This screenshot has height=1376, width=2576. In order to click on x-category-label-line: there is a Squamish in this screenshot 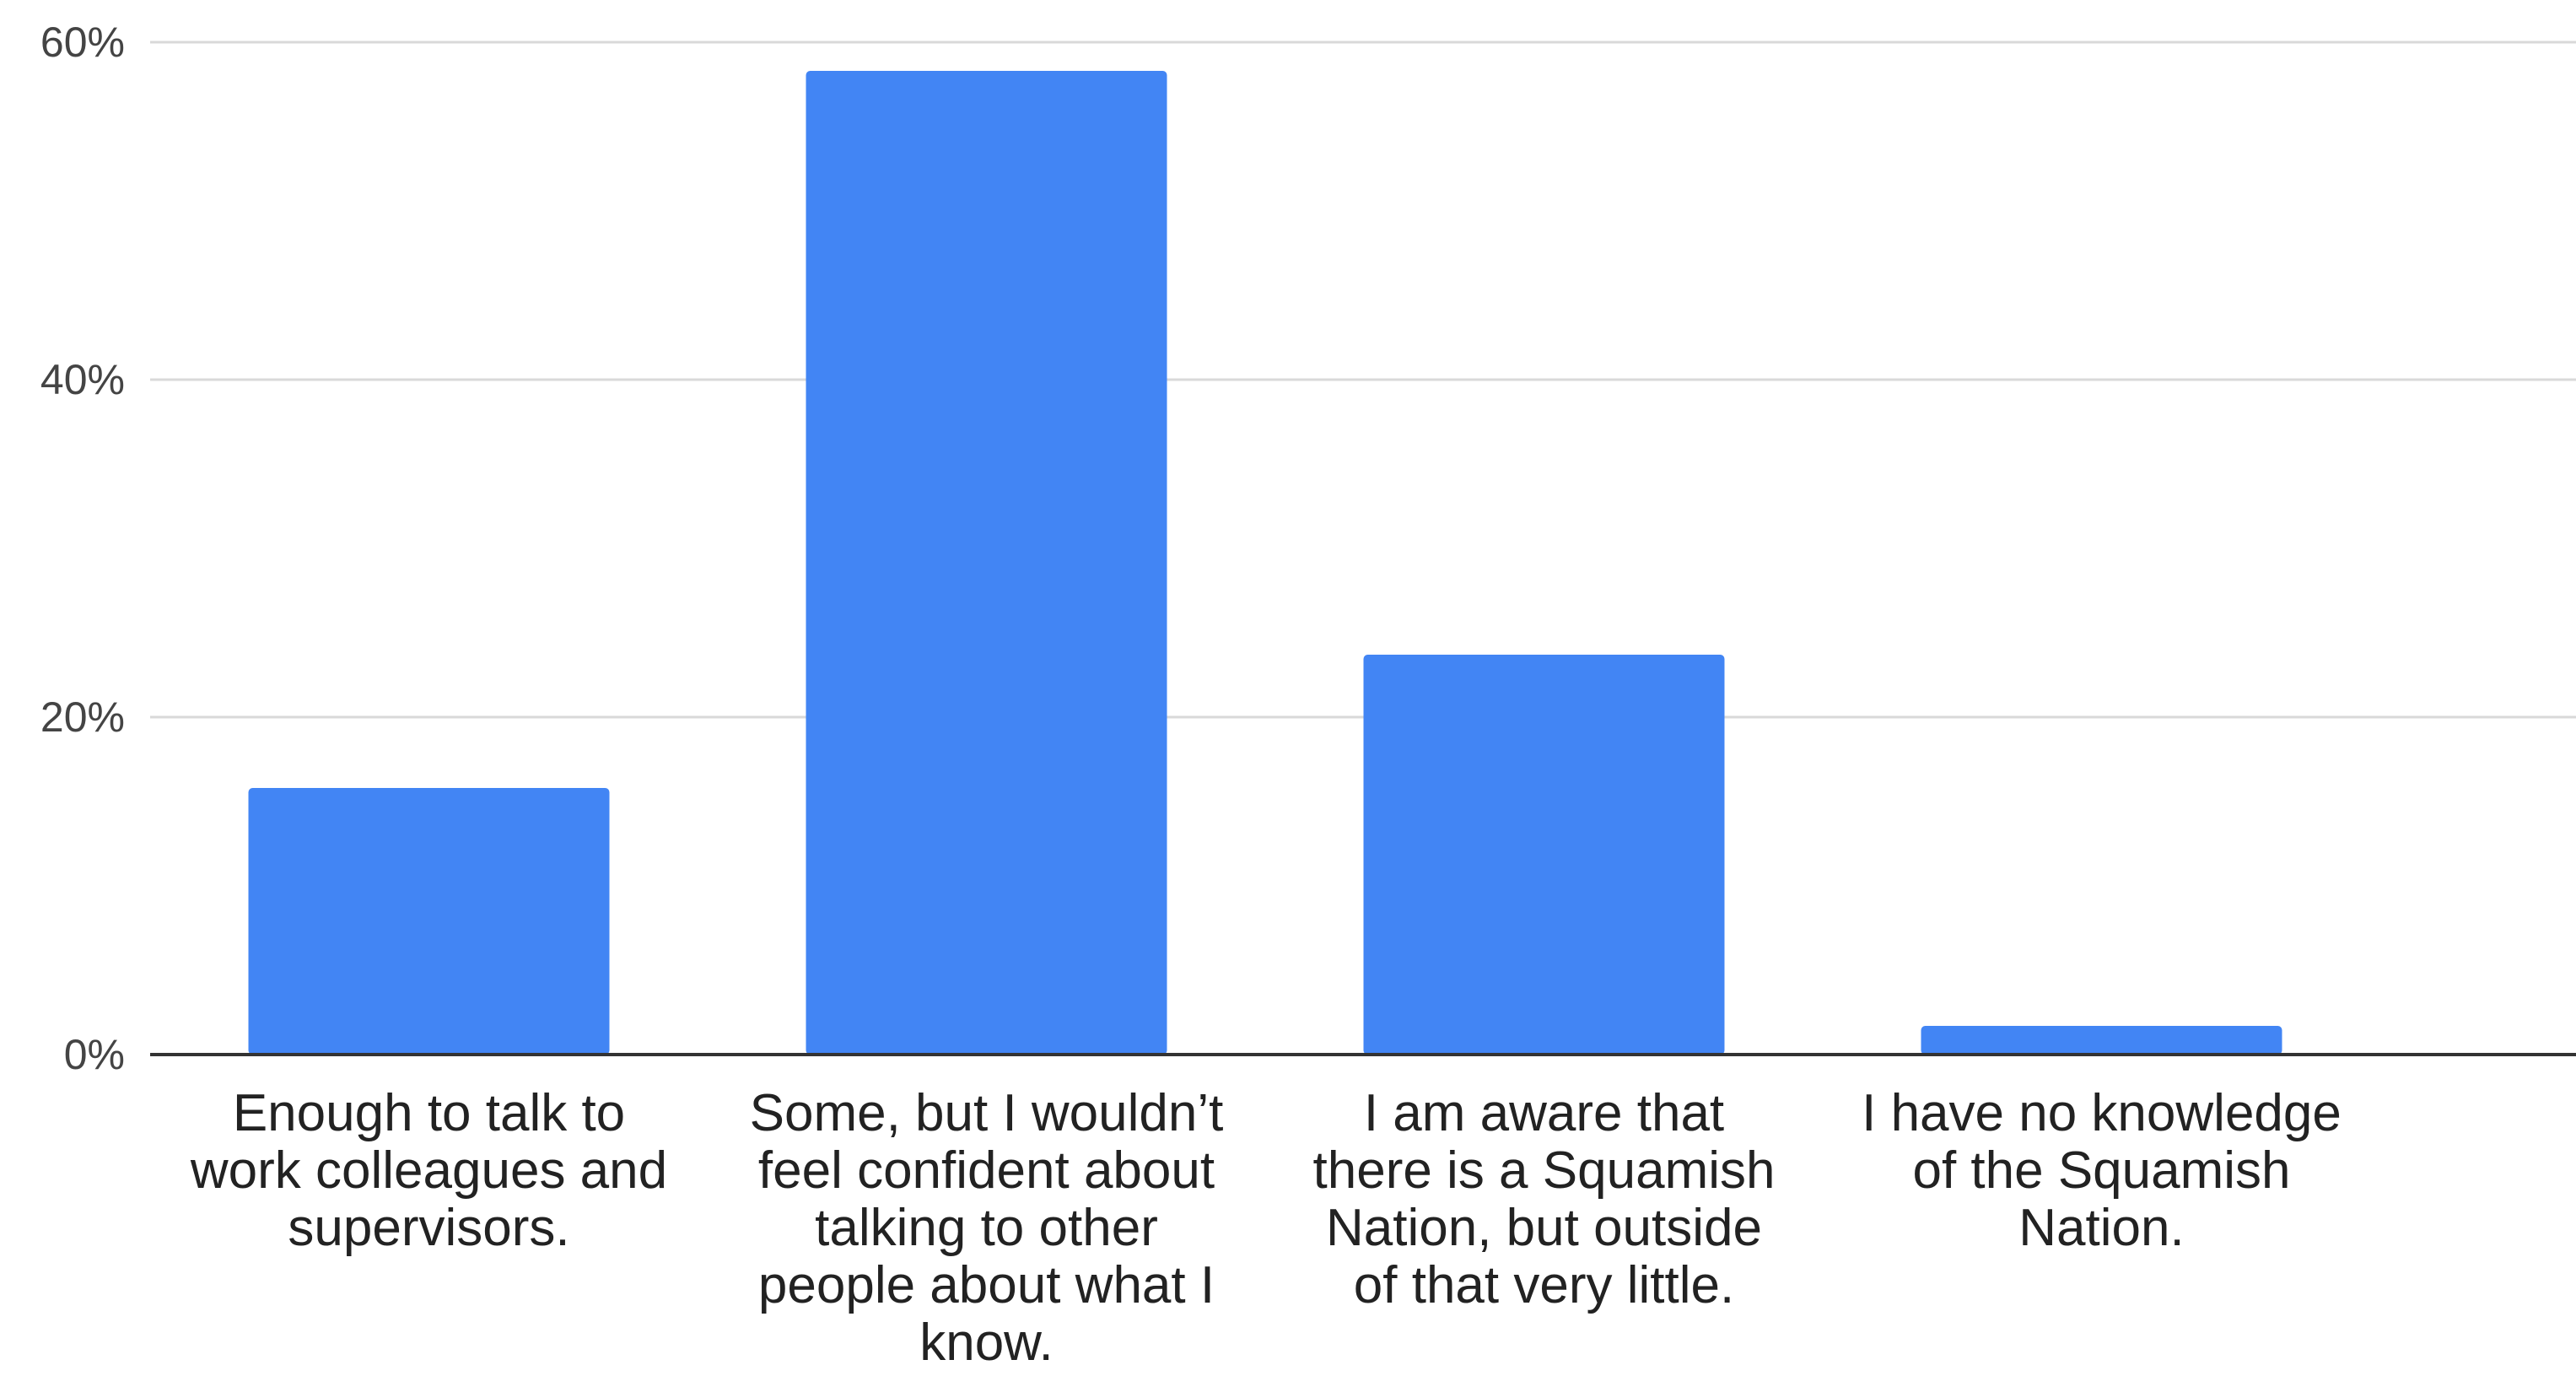, I will do `click(1544, 1171)`.